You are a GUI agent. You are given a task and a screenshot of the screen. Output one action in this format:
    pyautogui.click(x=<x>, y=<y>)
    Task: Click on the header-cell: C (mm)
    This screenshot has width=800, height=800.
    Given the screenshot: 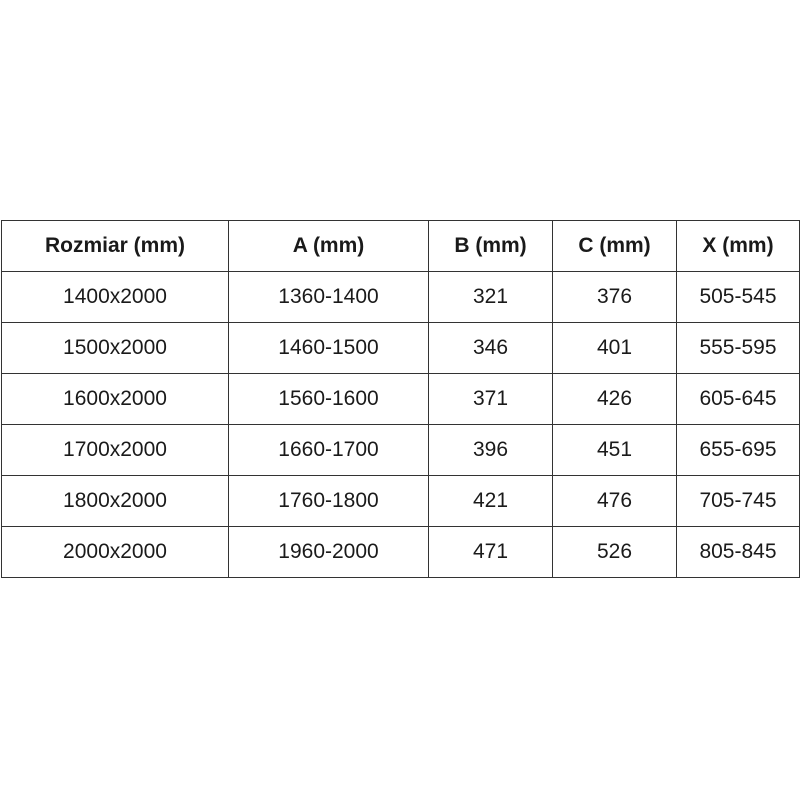 What is the action you would take?
    pyautogui.click(x=614, y=246)
    